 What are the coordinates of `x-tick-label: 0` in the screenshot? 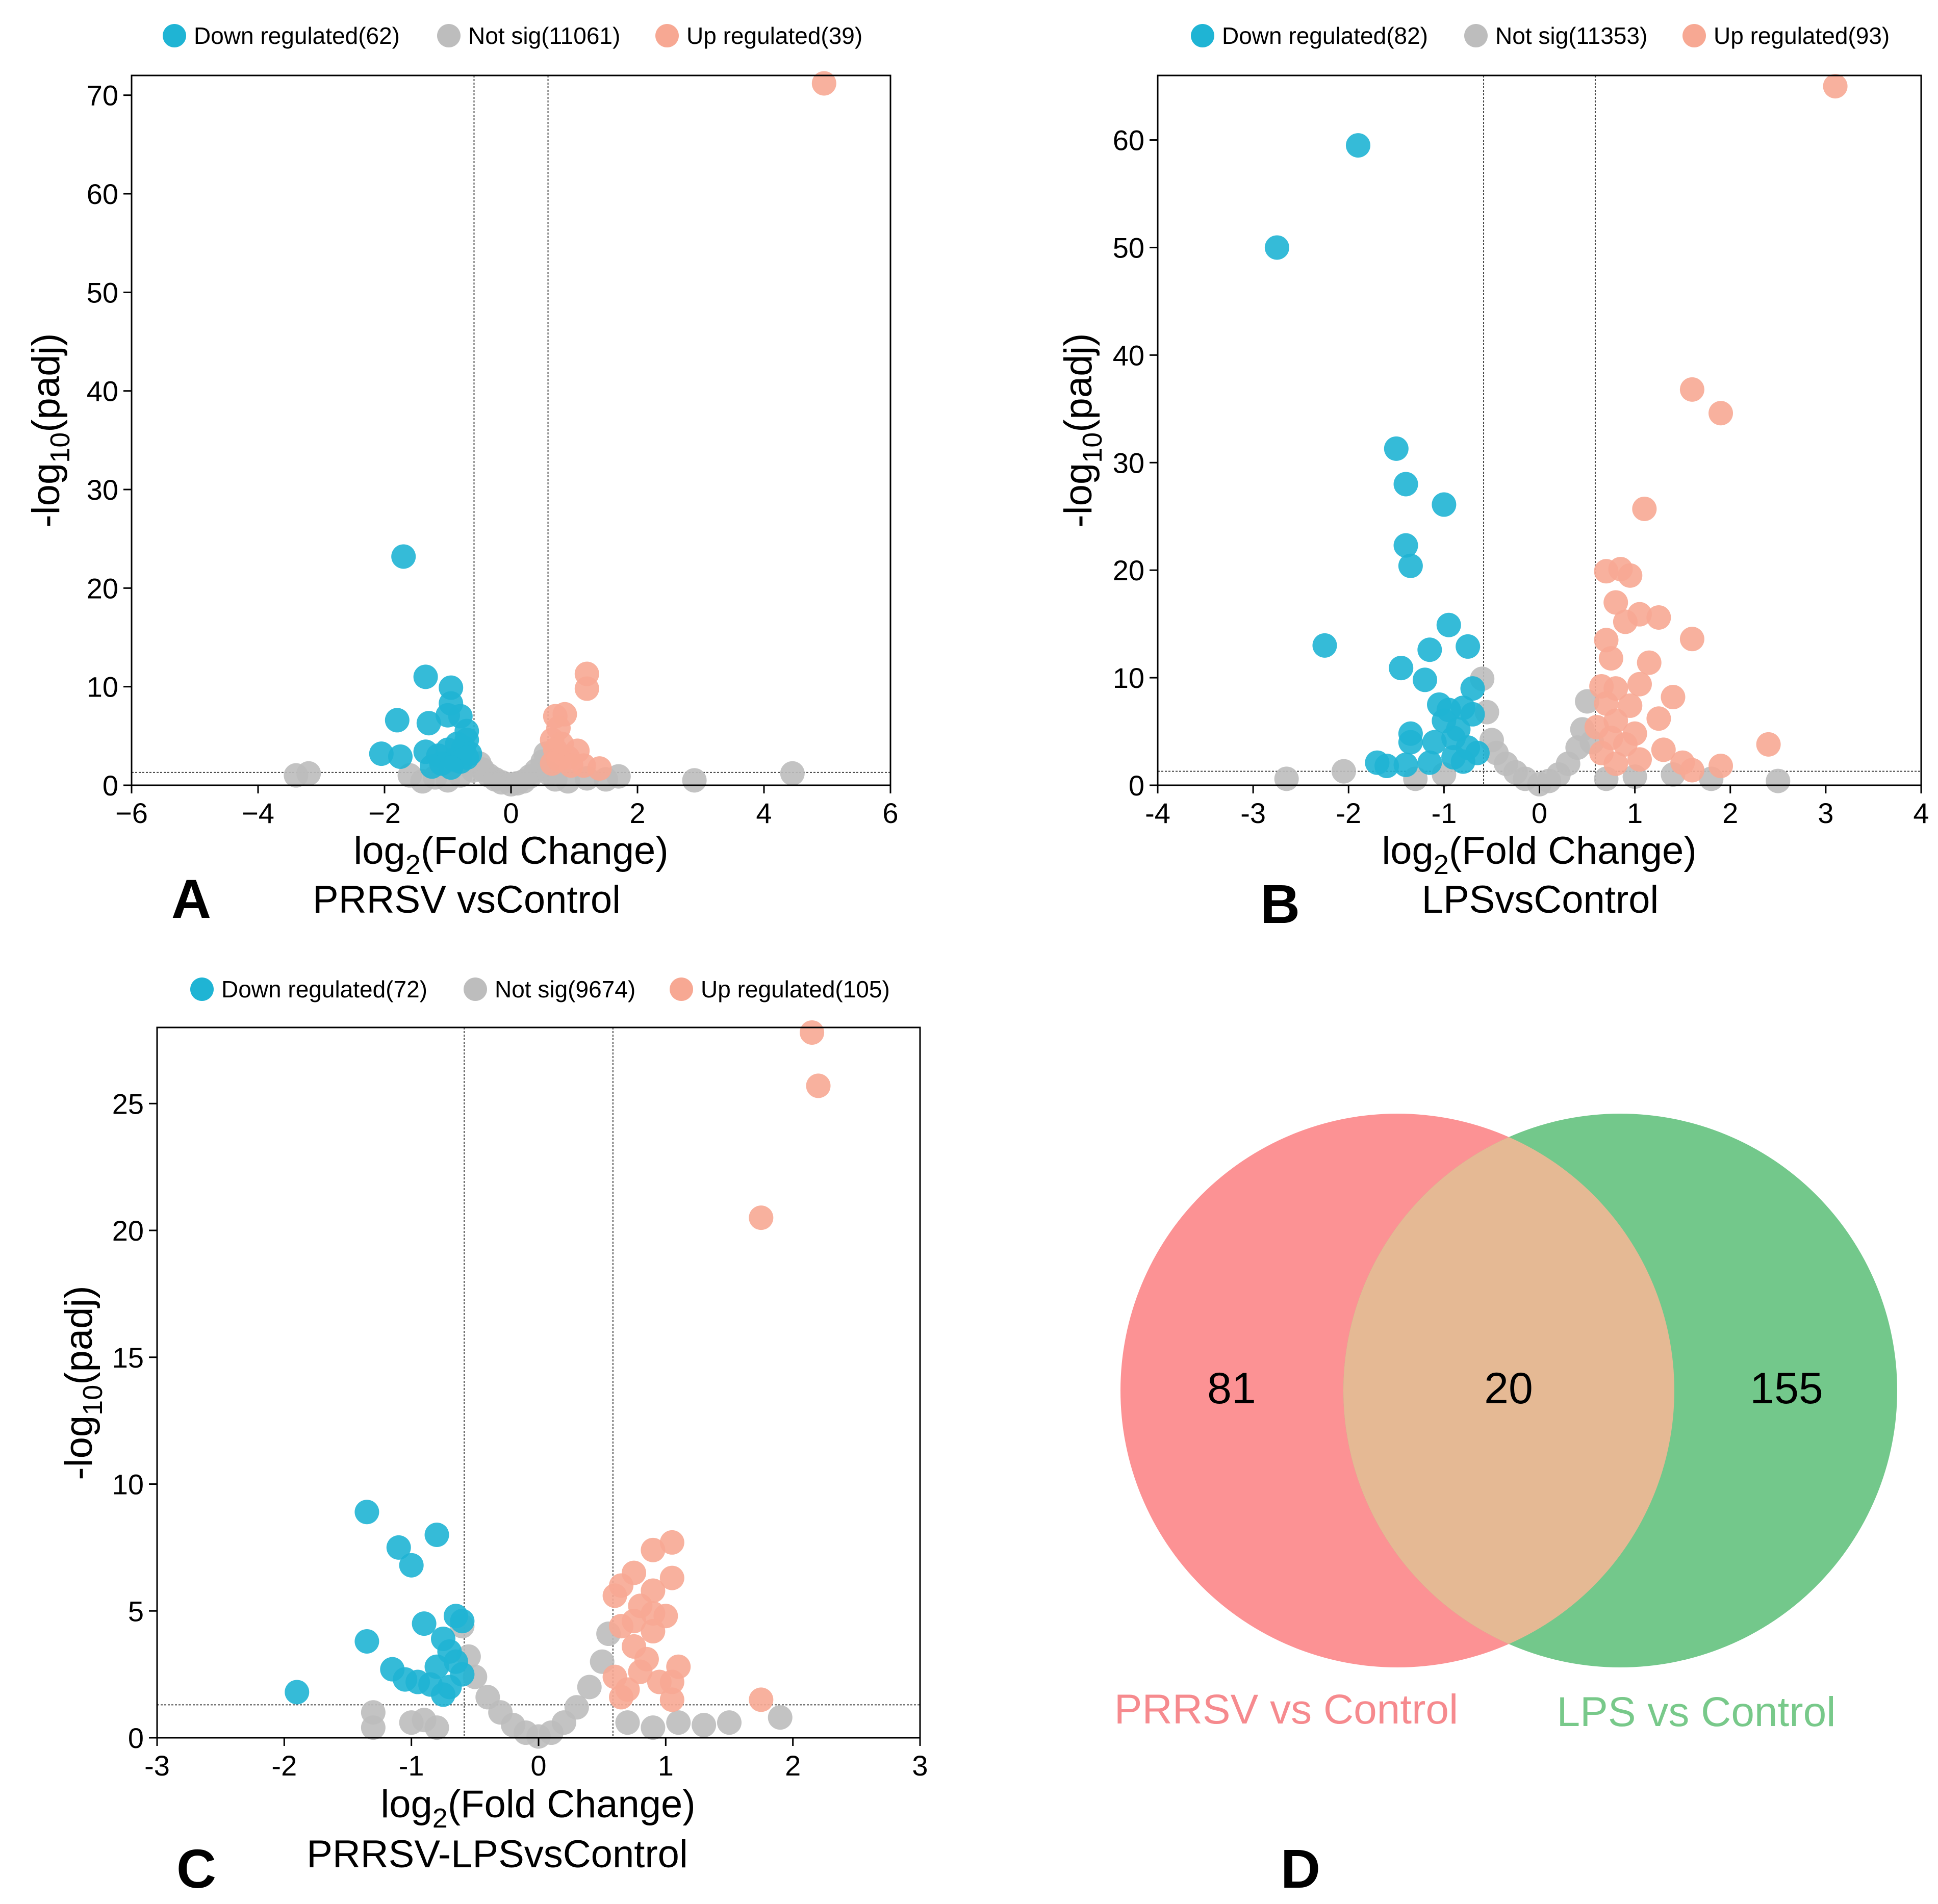 It's located at (1539, 813).